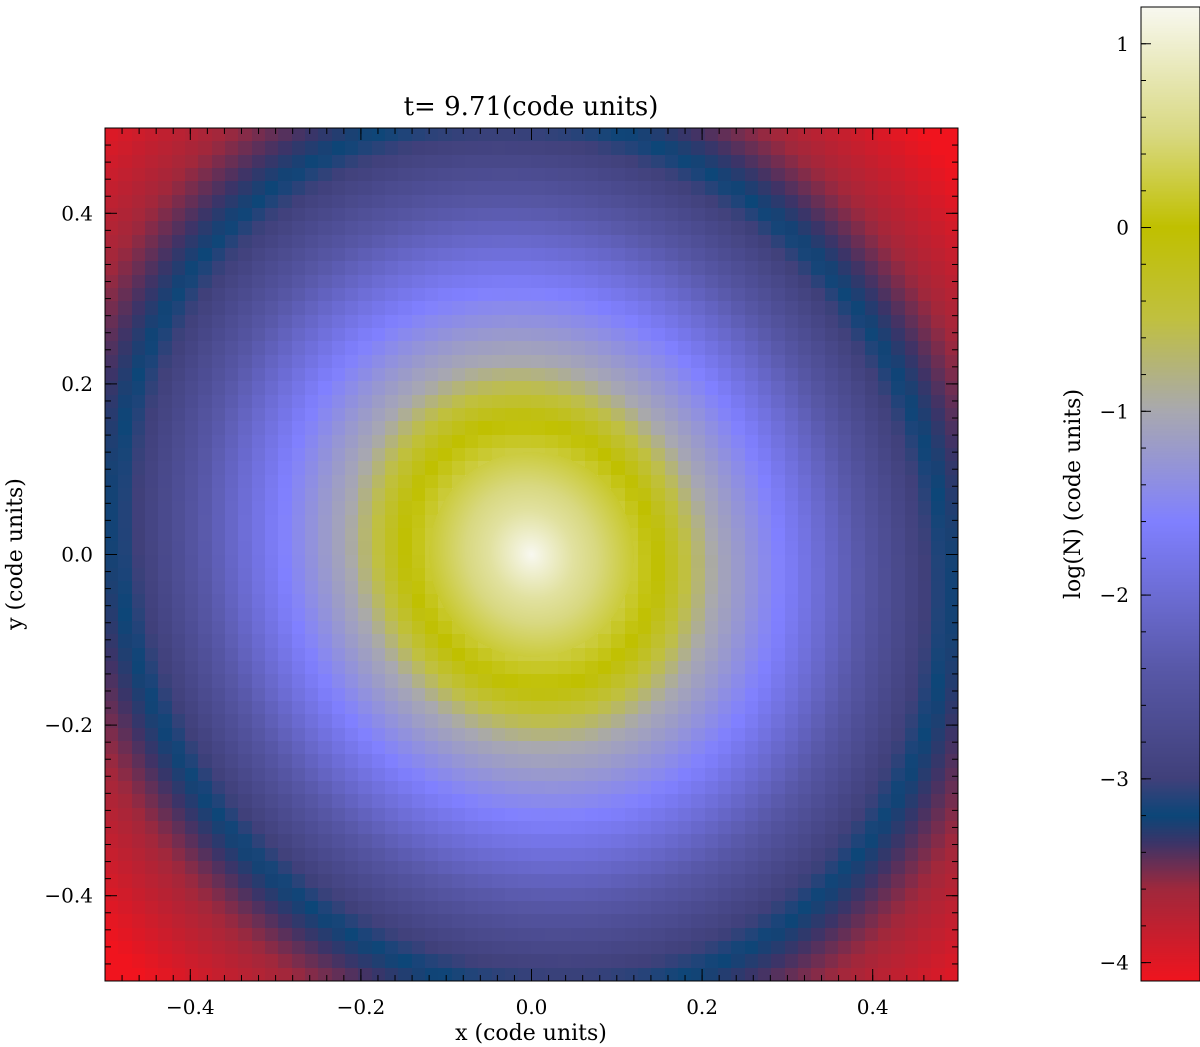 This screenshot has width=1200, height=1047. I want to click on y-tick-label: 0.4, so click(77, 213).